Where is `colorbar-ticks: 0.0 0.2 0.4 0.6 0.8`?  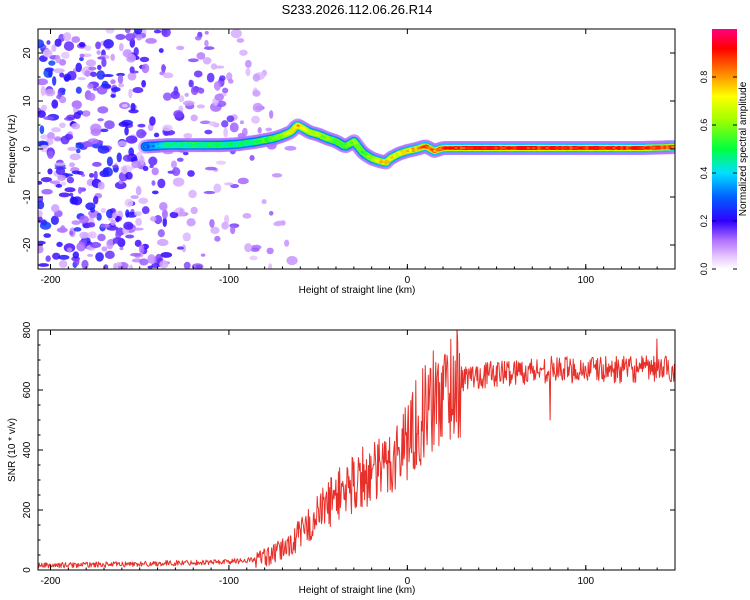 colorbar-ticks: 0.0 0.2 0.4 0.6 0.8 is located at coordinates (718, 173).